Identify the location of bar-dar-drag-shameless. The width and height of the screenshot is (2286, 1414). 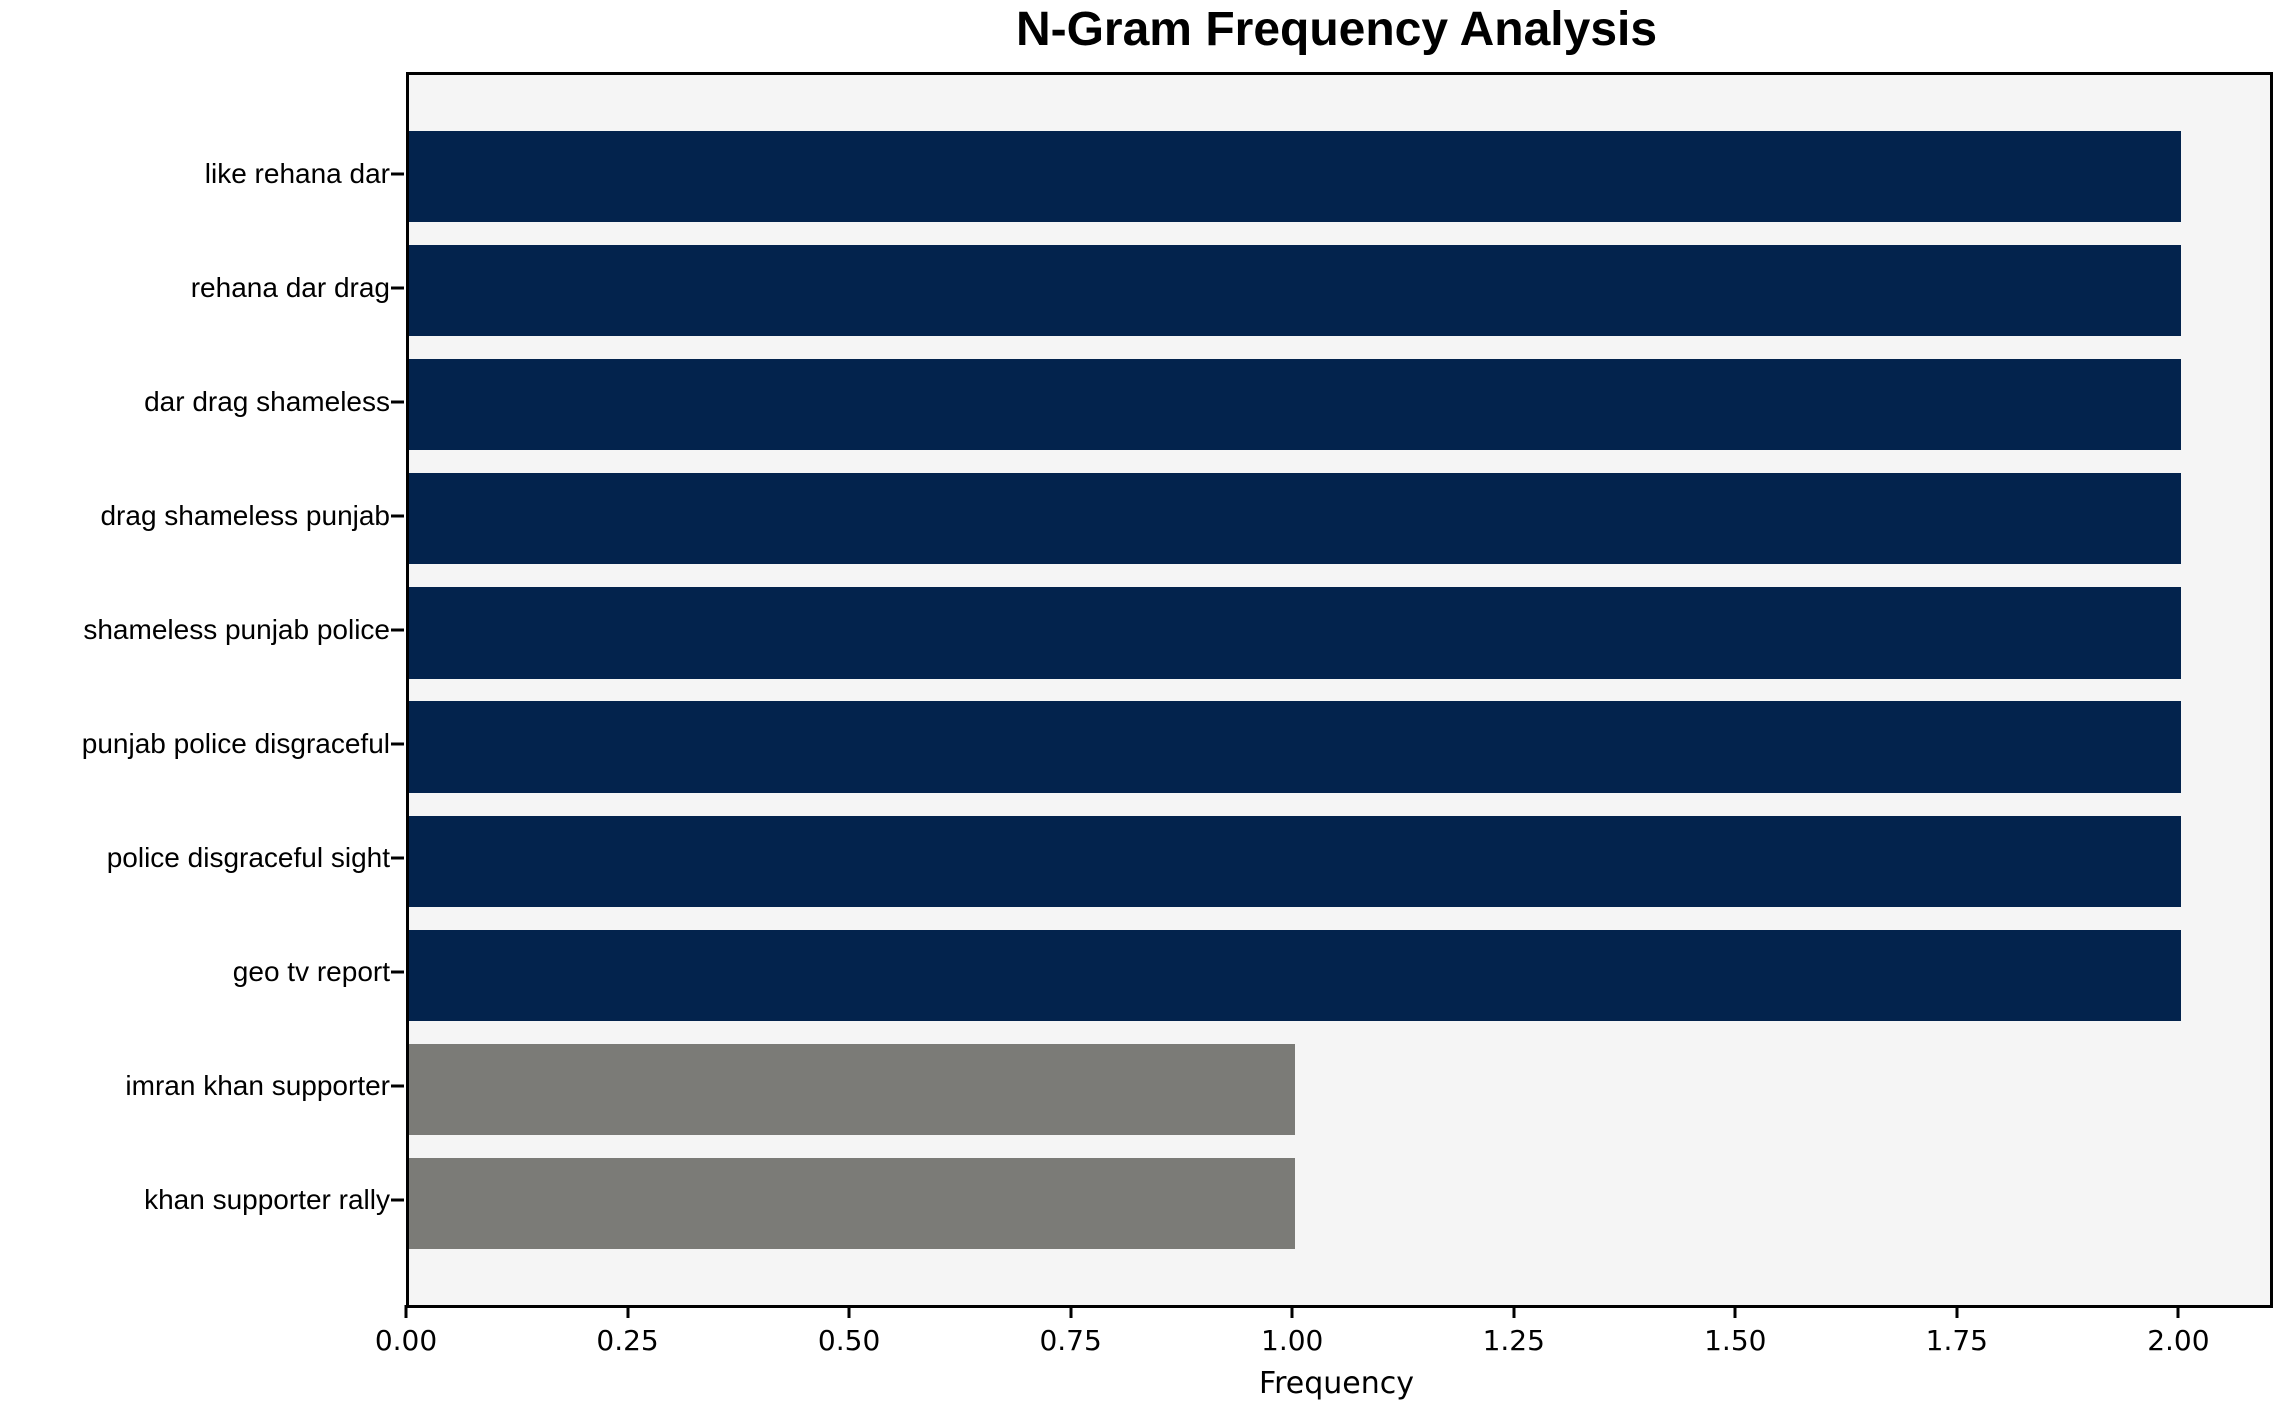
(1295, 405).